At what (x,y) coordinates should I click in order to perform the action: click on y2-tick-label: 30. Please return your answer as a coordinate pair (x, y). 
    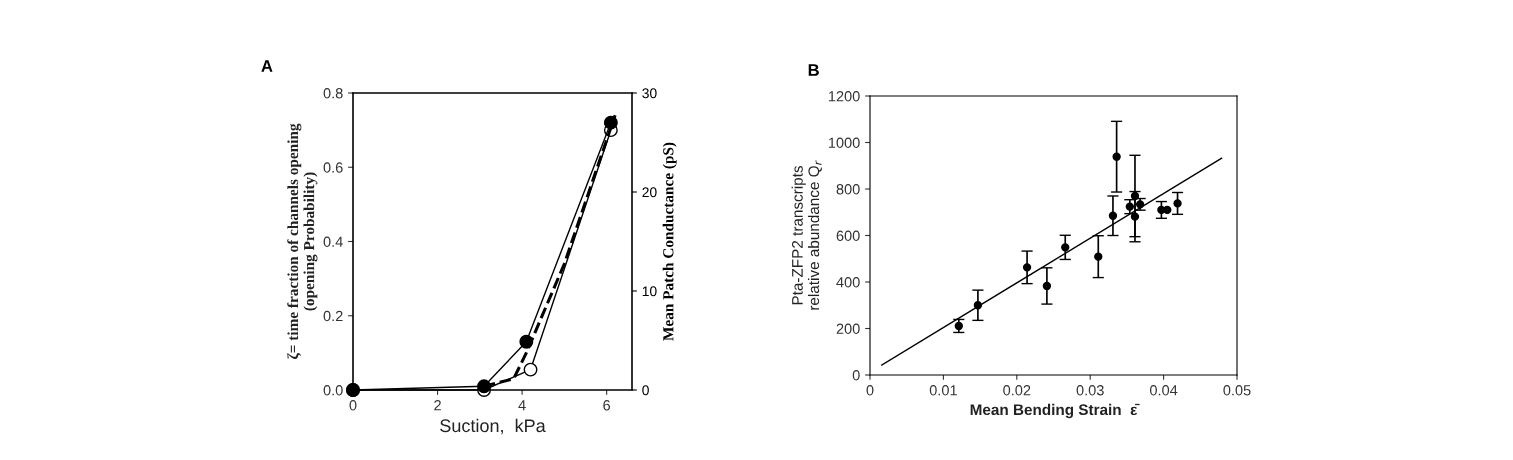
    Looking at the image, I should click on (649, 93).